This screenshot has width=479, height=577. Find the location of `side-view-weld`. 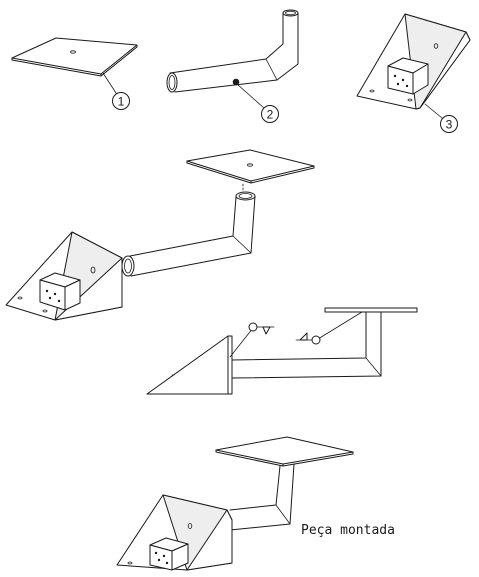

side-view-weld is located at coordinates (282, 351).